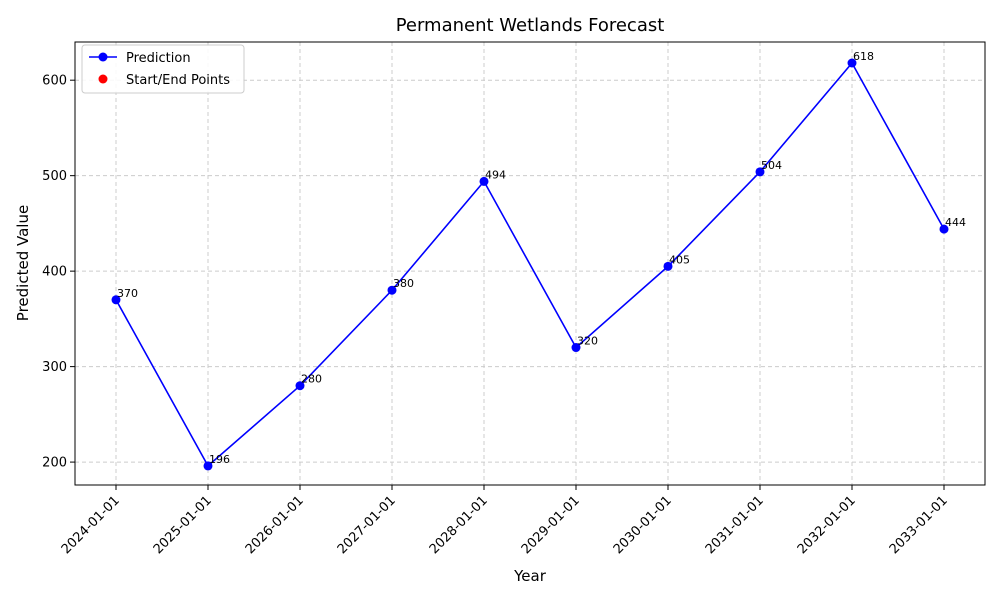 The width and height of the screenshot is (1000, 600). Describe the element at coordinates (735, 525) in the screenshot. I see `x-tick-label: 2031-01-01` at that location.